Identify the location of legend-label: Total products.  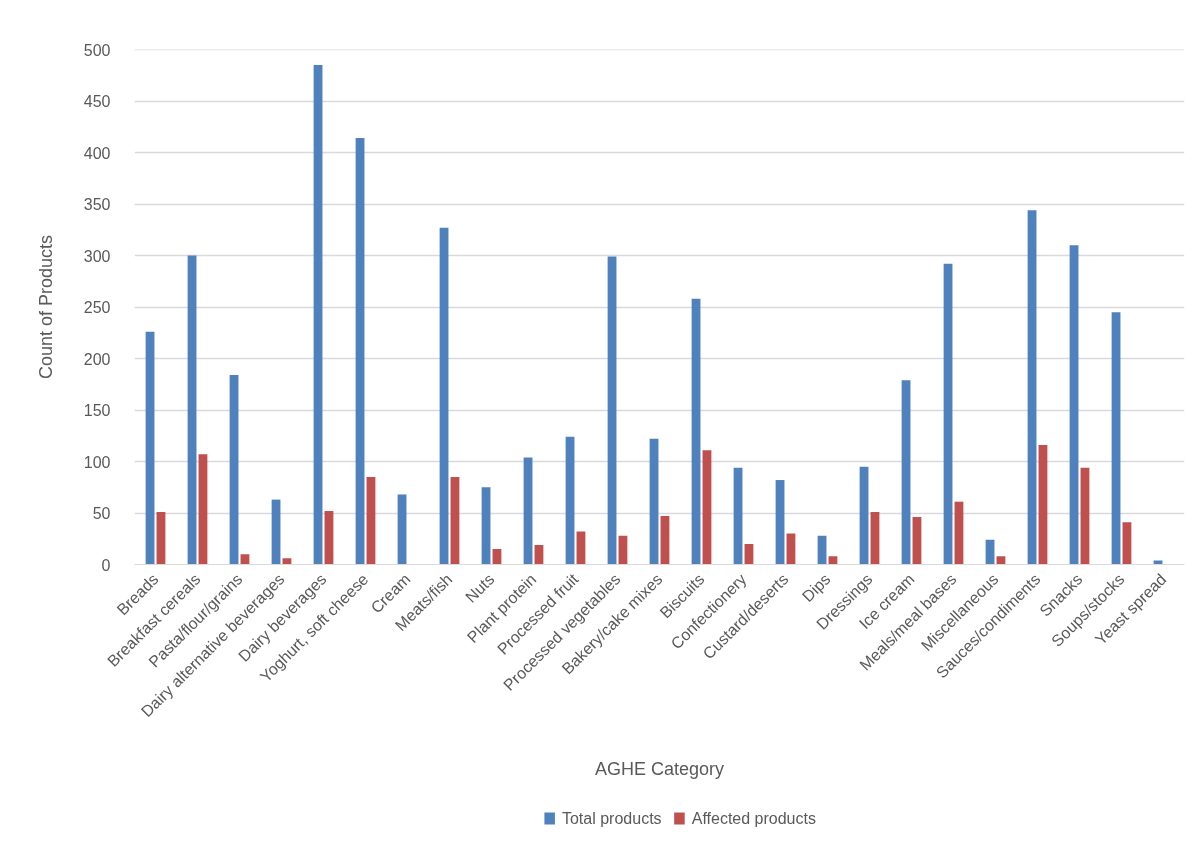
(611, 818).